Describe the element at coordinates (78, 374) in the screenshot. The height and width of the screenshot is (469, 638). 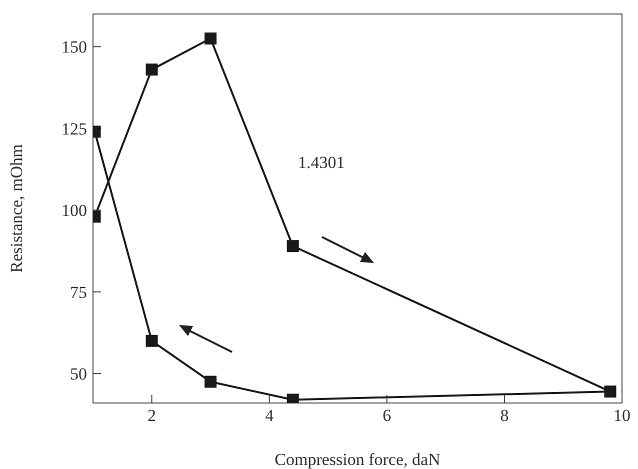
I see `y-tick-label: 50` at that location.